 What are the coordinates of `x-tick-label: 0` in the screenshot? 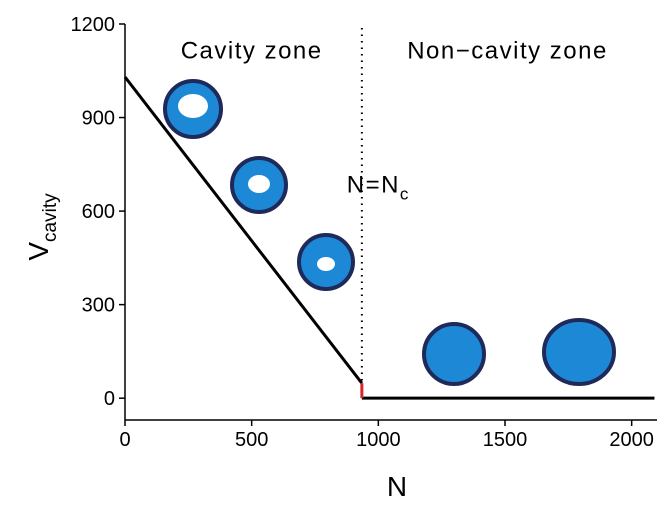 It's located at (124, 440).